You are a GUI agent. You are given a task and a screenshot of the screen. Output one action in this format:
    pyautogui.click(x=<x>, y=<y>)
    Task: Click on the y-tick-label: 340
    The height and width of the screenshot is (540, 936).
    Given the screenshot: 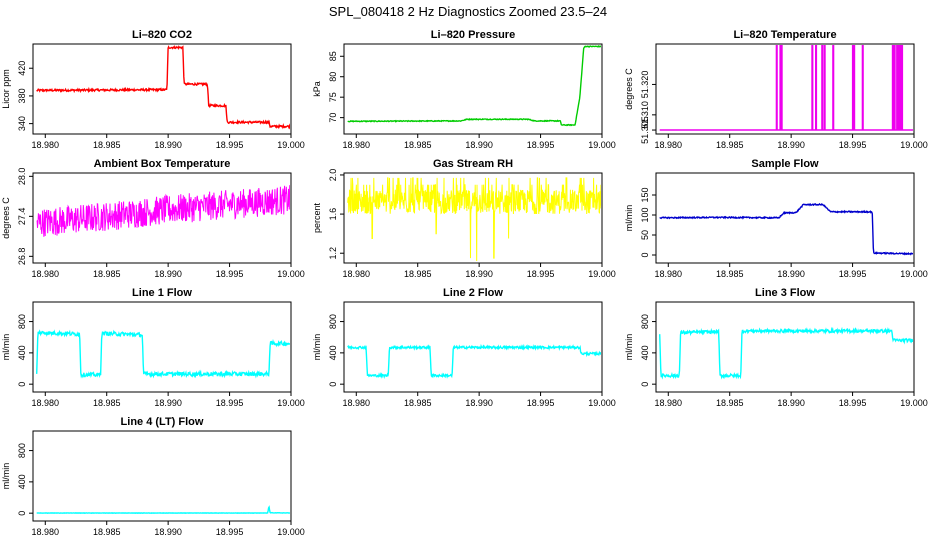 What is the action you would take?
    pyautogui.click(x=22, y=123)
    